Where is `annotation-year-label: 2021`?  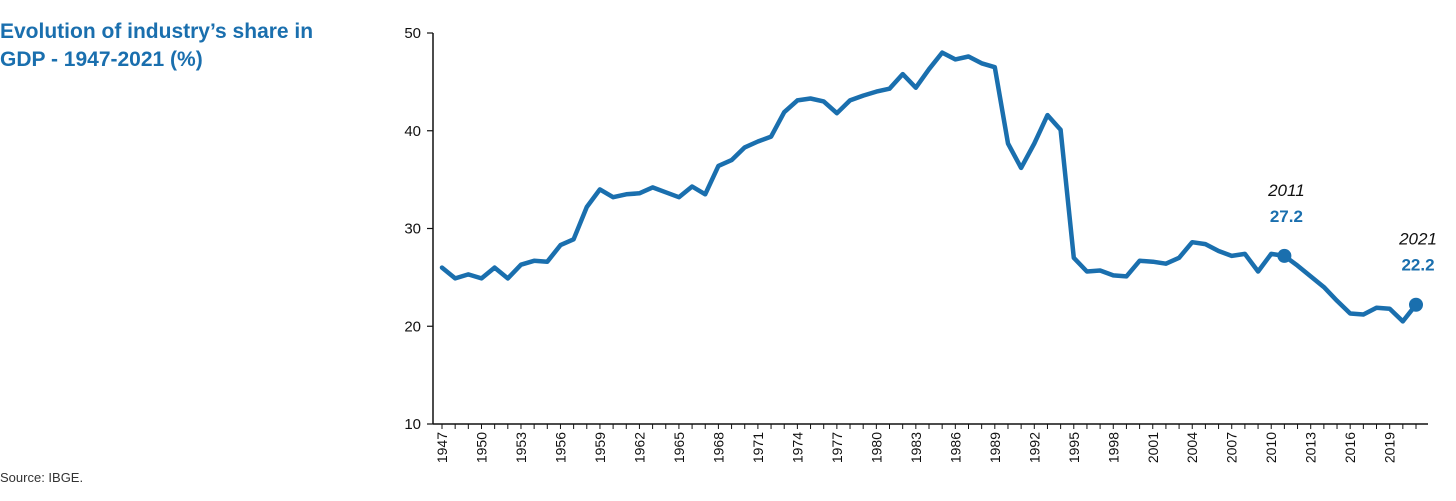
annotation-year-label: 2021 is located at coordinates (1417, 239).